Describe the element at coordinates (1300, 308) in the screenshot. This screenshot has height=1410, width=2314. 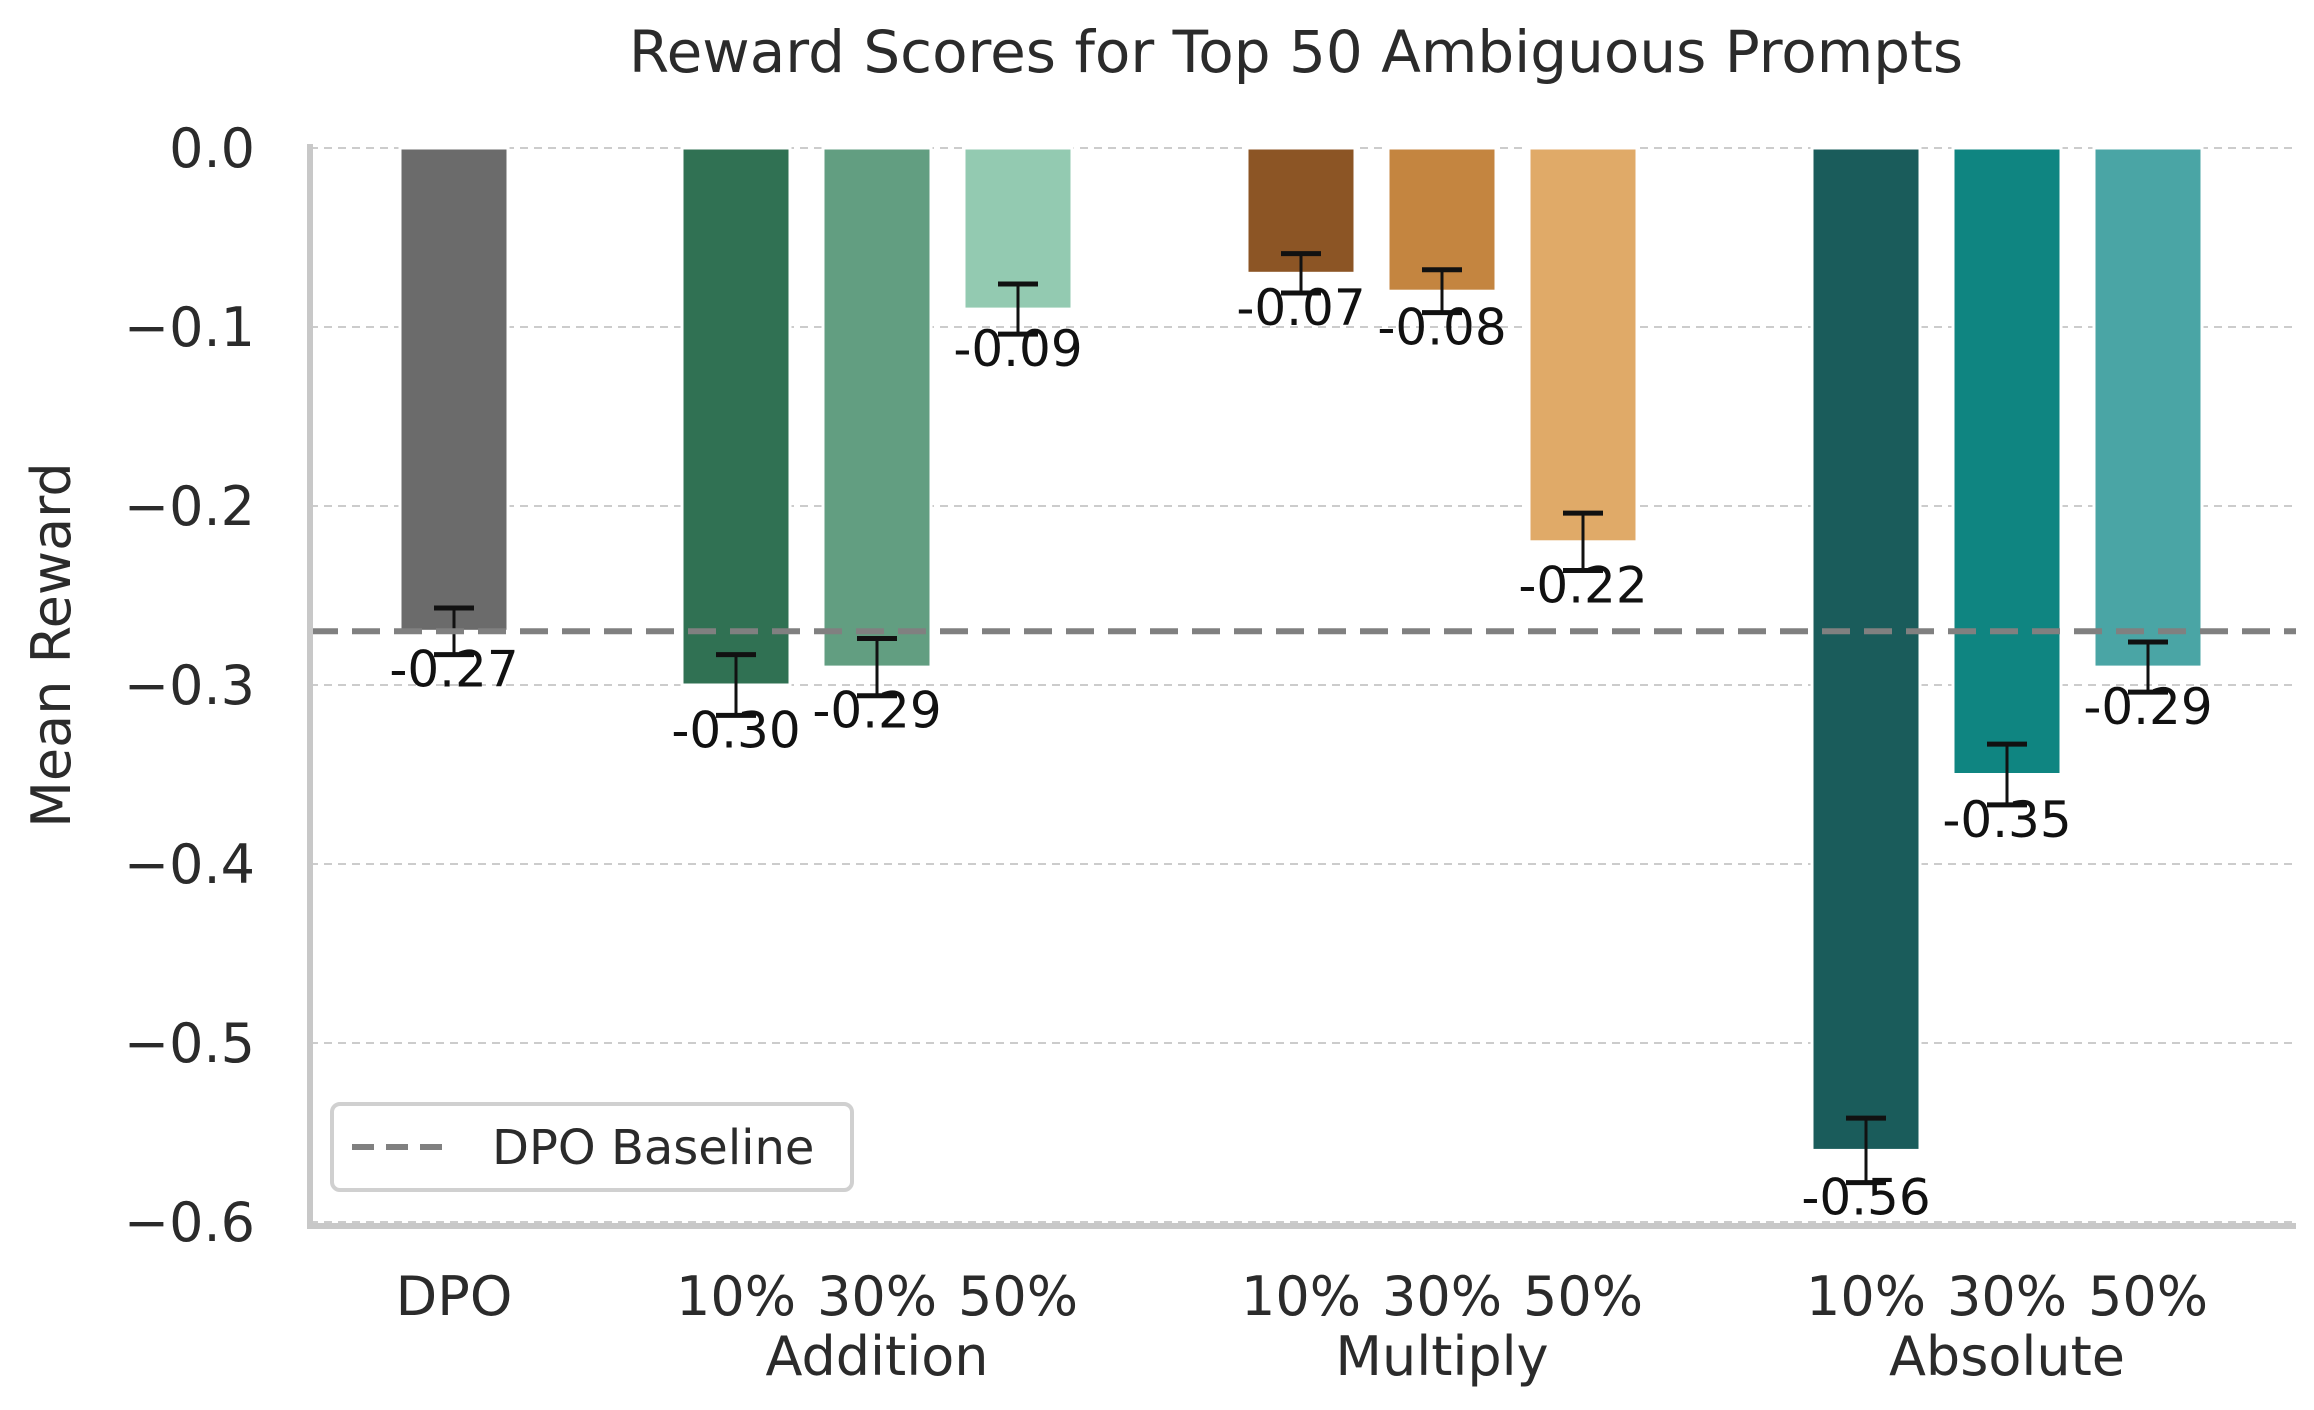
I see `data-label: -0.07` at that location.